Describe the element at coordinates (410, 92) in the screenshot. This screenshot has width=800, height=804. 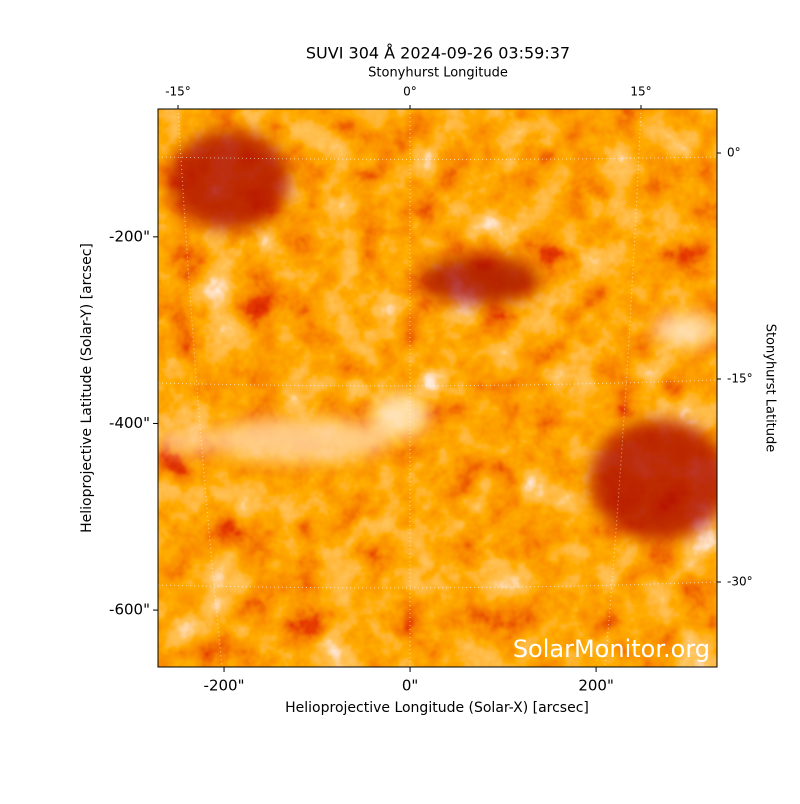
I see `x2-tick-label: 0°` at that location.